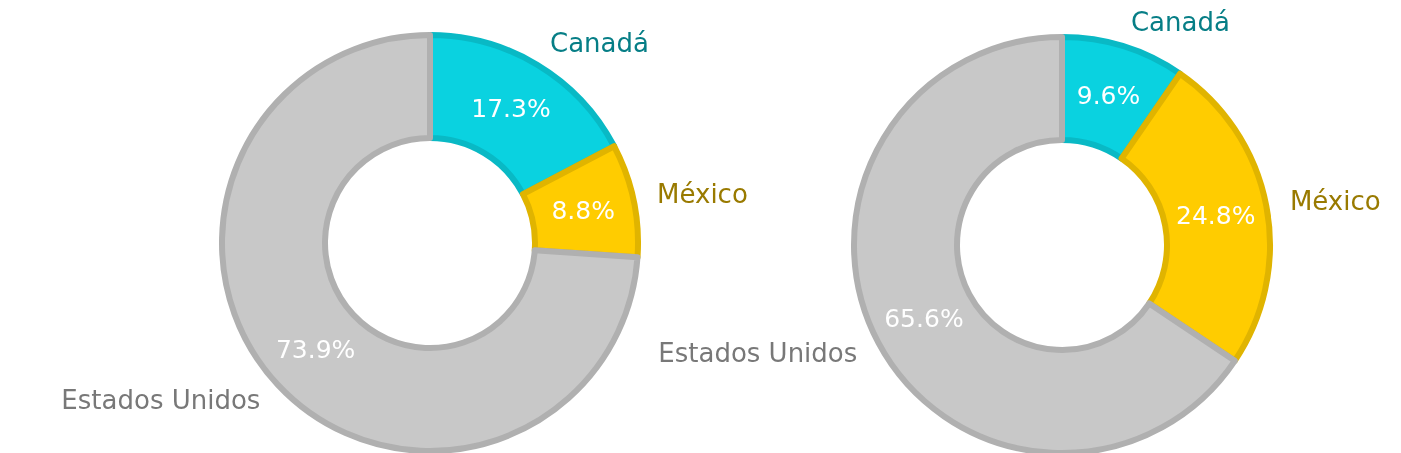 The height and width of the screenshot is (453, 1401). I want to click on data-label: 9.6%, so click(1108, 95).